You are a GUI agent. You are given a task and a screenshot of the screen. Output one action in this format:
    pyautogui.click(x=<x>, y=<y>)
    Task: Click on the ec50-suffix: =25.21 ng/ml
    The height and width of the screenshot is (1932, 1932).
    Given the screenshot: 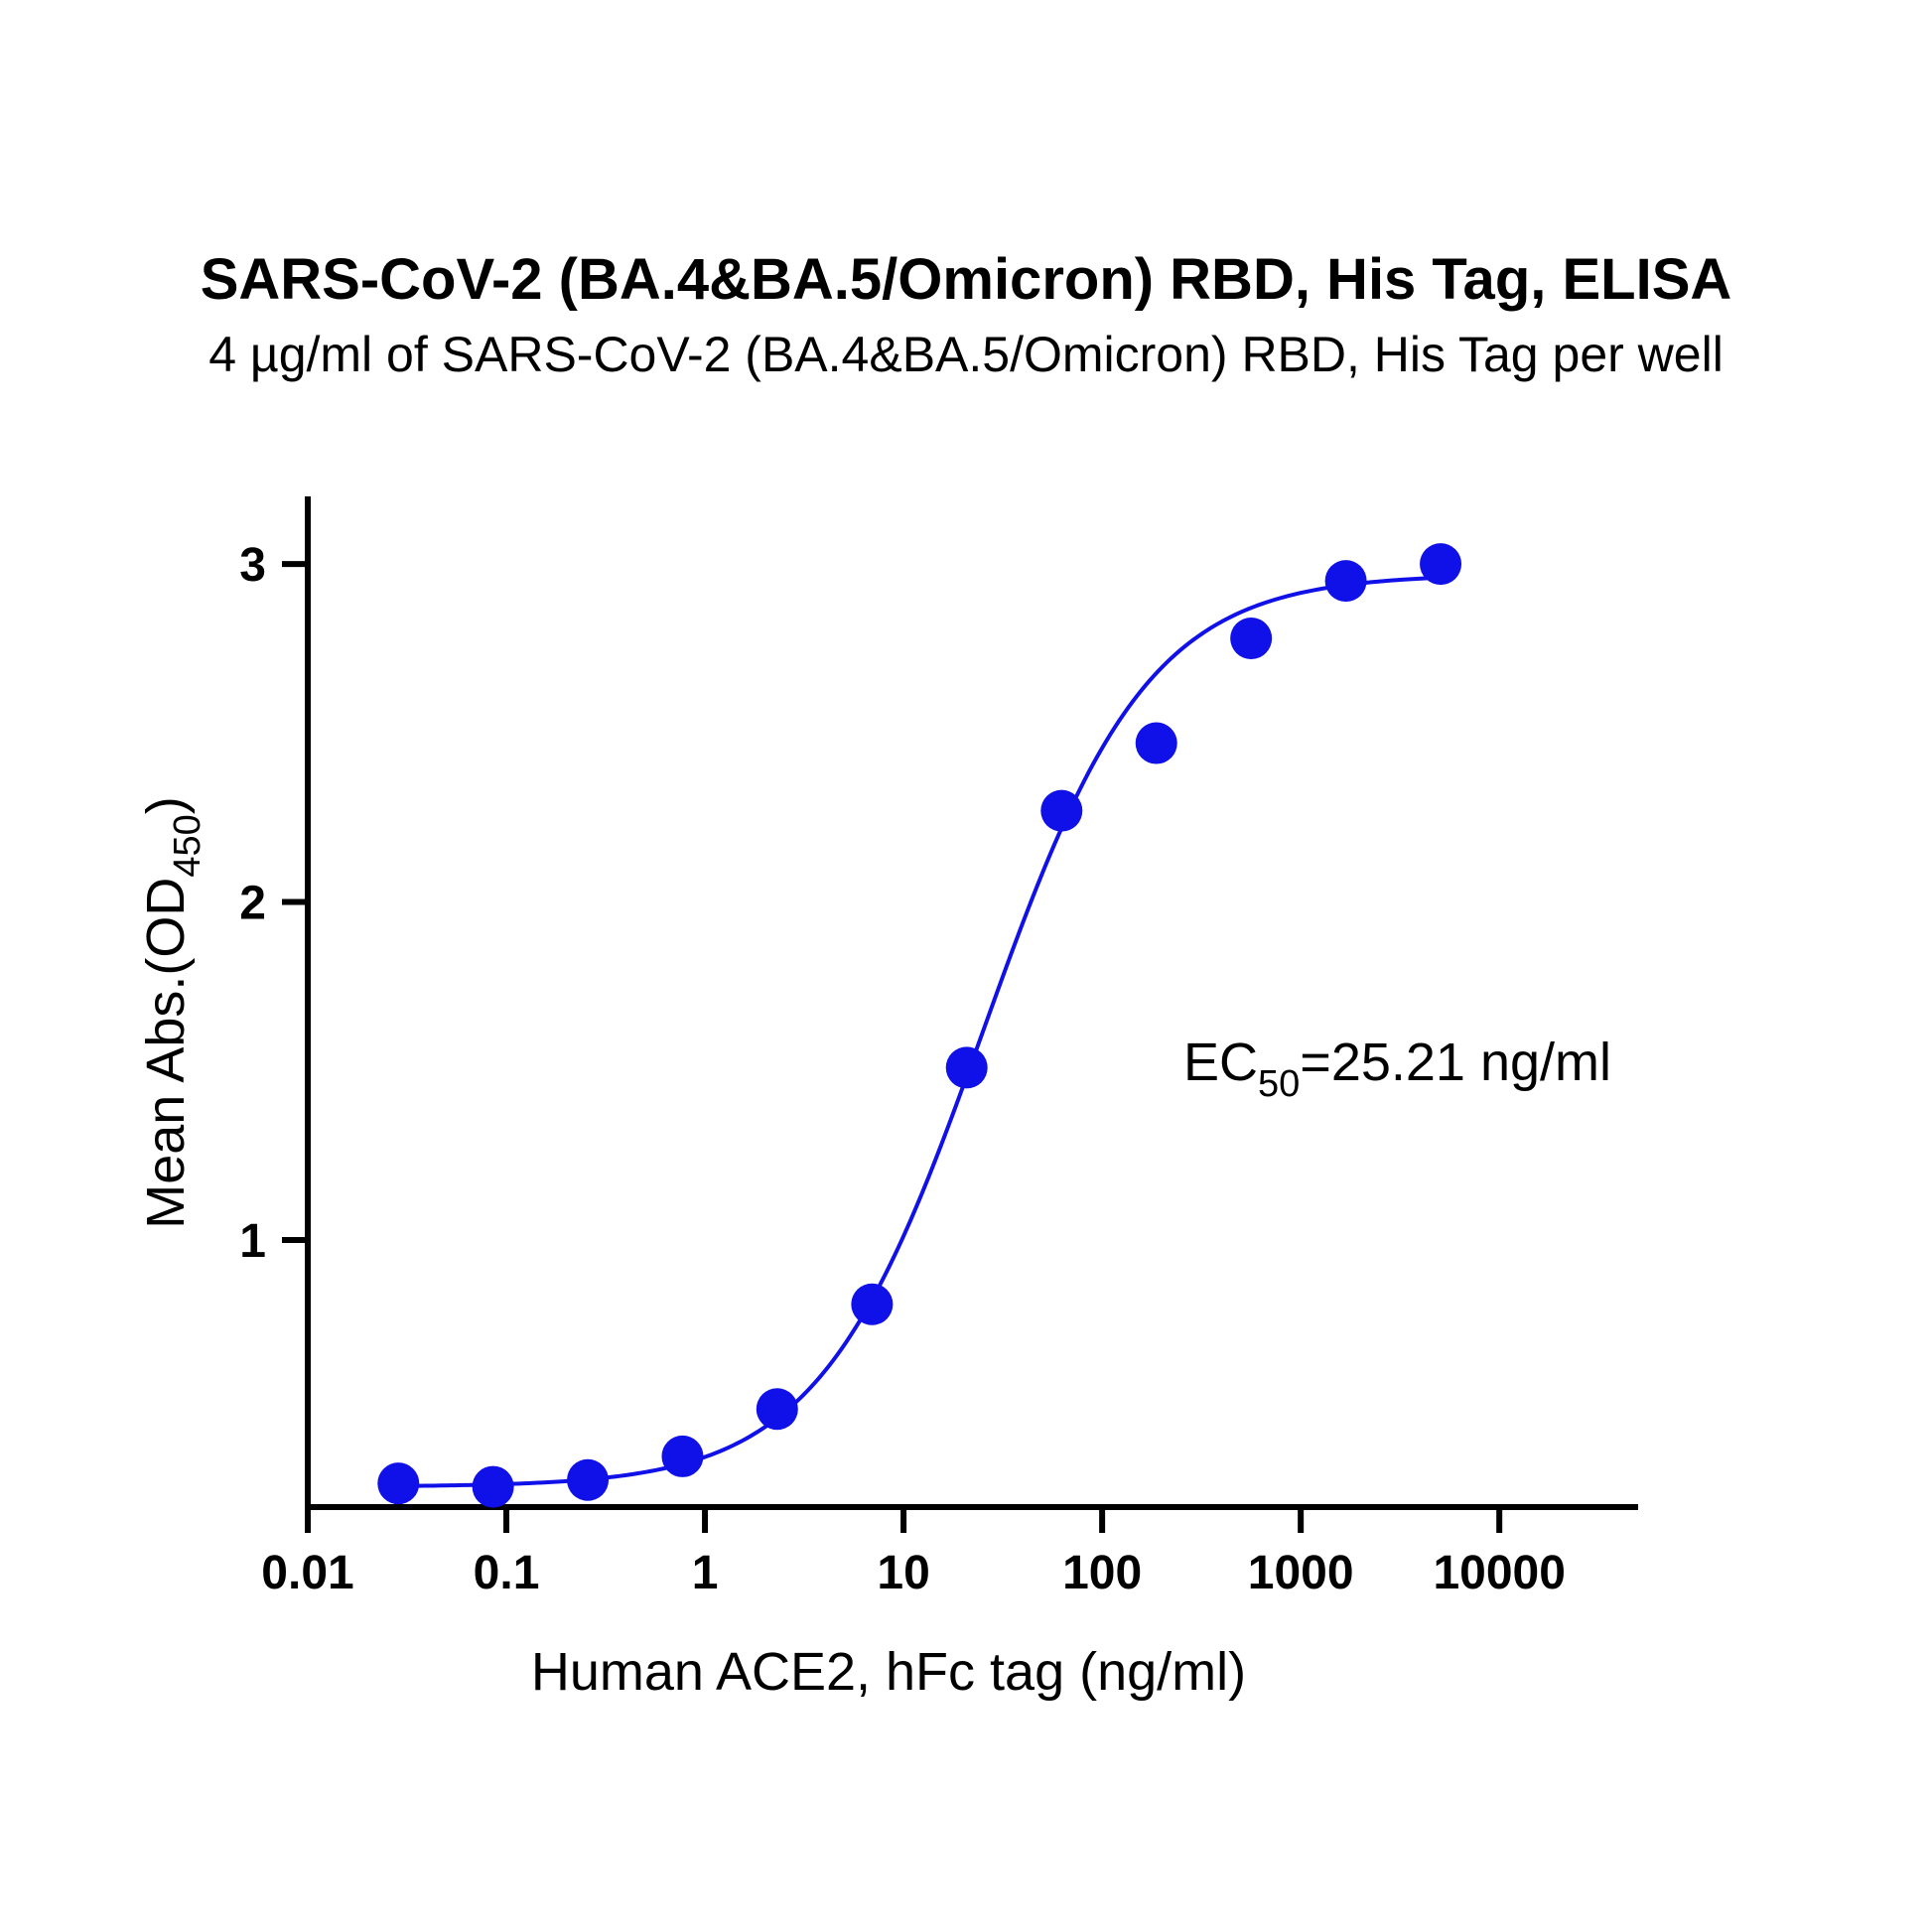 What is the action you would take?
    pyautogui.click(x=1456, y=1063)
    